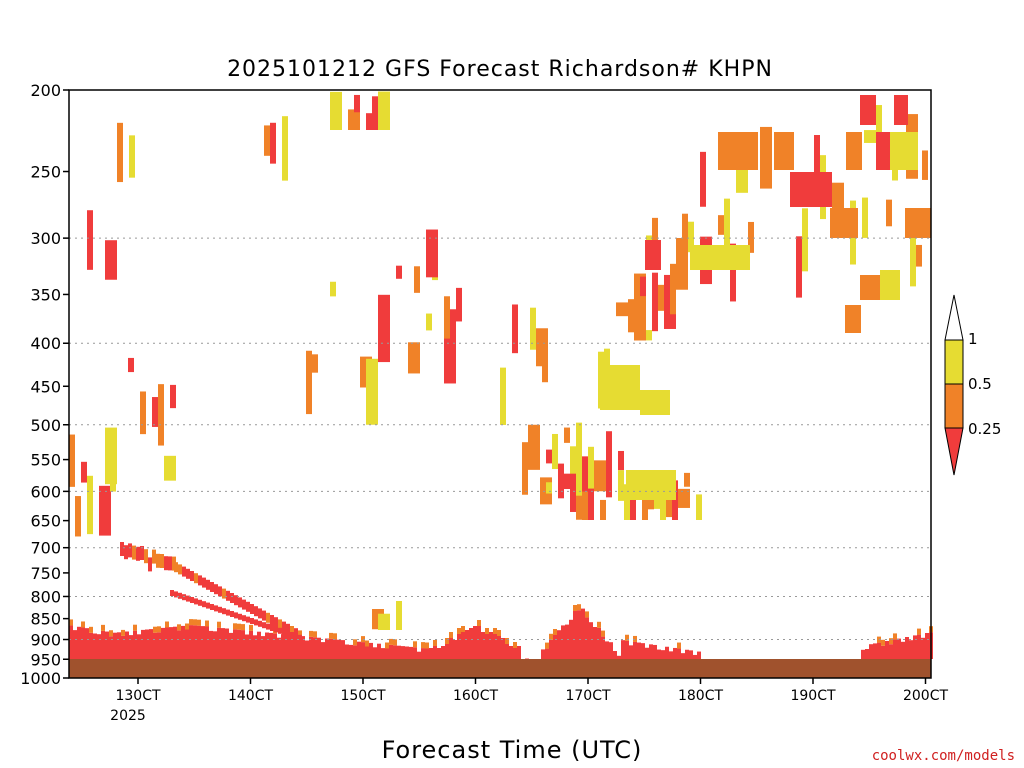  I want to click on y-tick-label: 600, so click(45, 491).